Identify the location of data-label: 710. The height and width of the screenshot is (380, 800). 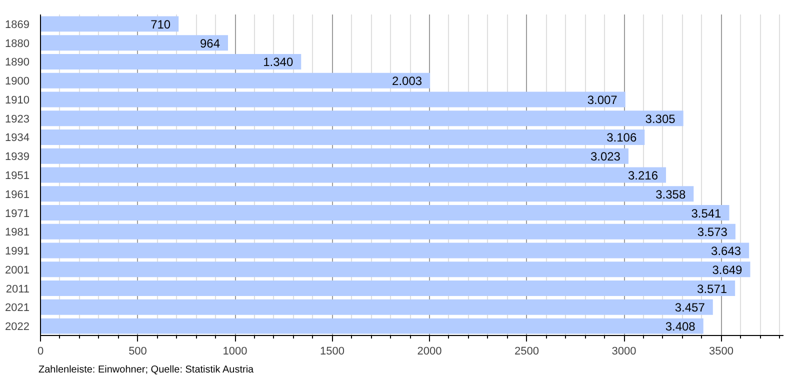
(160, 24).